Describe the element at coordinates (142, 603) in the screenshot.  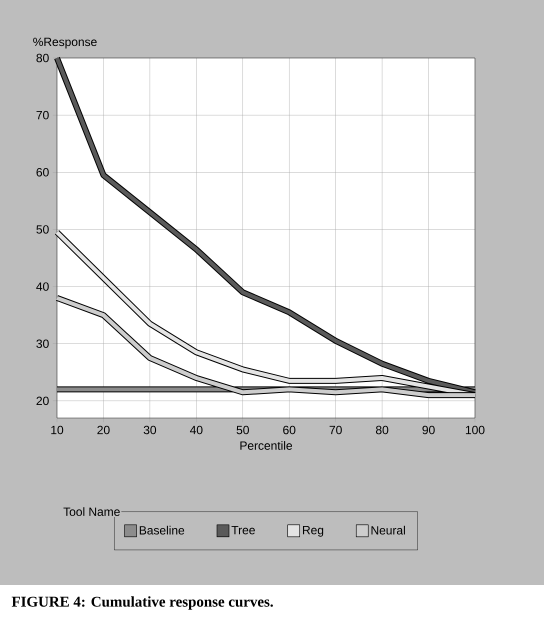
I see `caption: FIGURE 4: Cumulative response curves.` at that location.